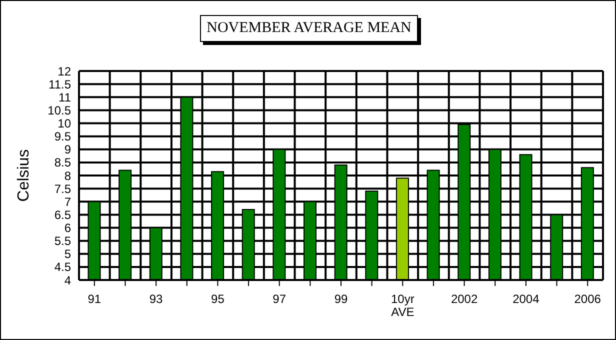  I want to click on y-tick-label: 7.5, so click(63, 189).